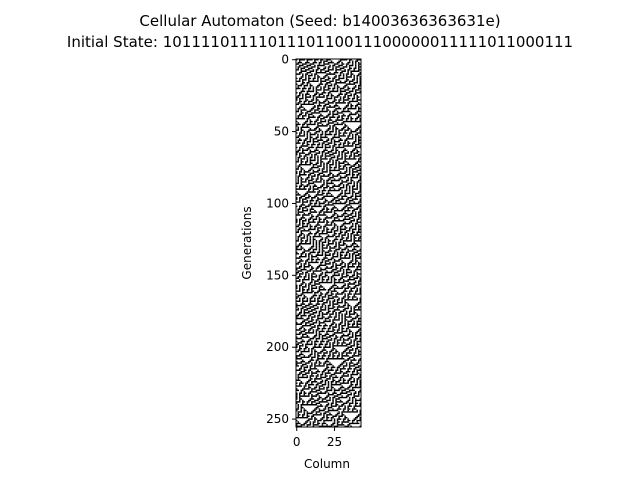 This screenshot has width=640, height=480. I want to click on y-tick-label: 150, so click(277, 275).